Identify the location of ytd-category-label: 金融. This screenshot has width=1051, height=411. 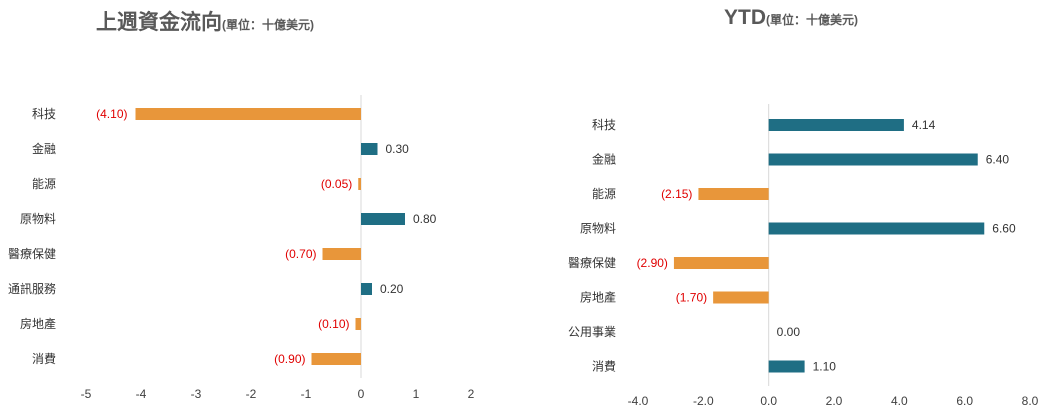
(604, 159).